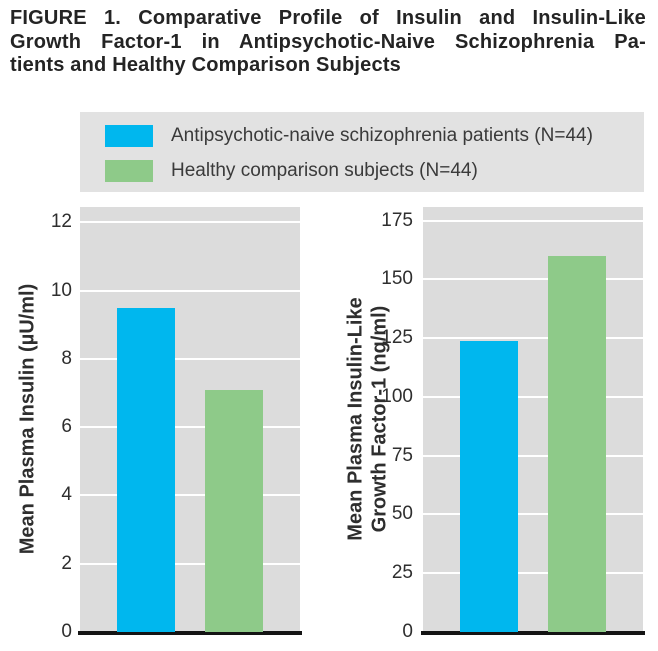 Image resolution: width=658 pixels, height=651 pixels. Describe the element at coordinates (206, 65) in the screenshot. I see `figure-title-line-3: tients and Healthy Comparison Subjects` at that location.